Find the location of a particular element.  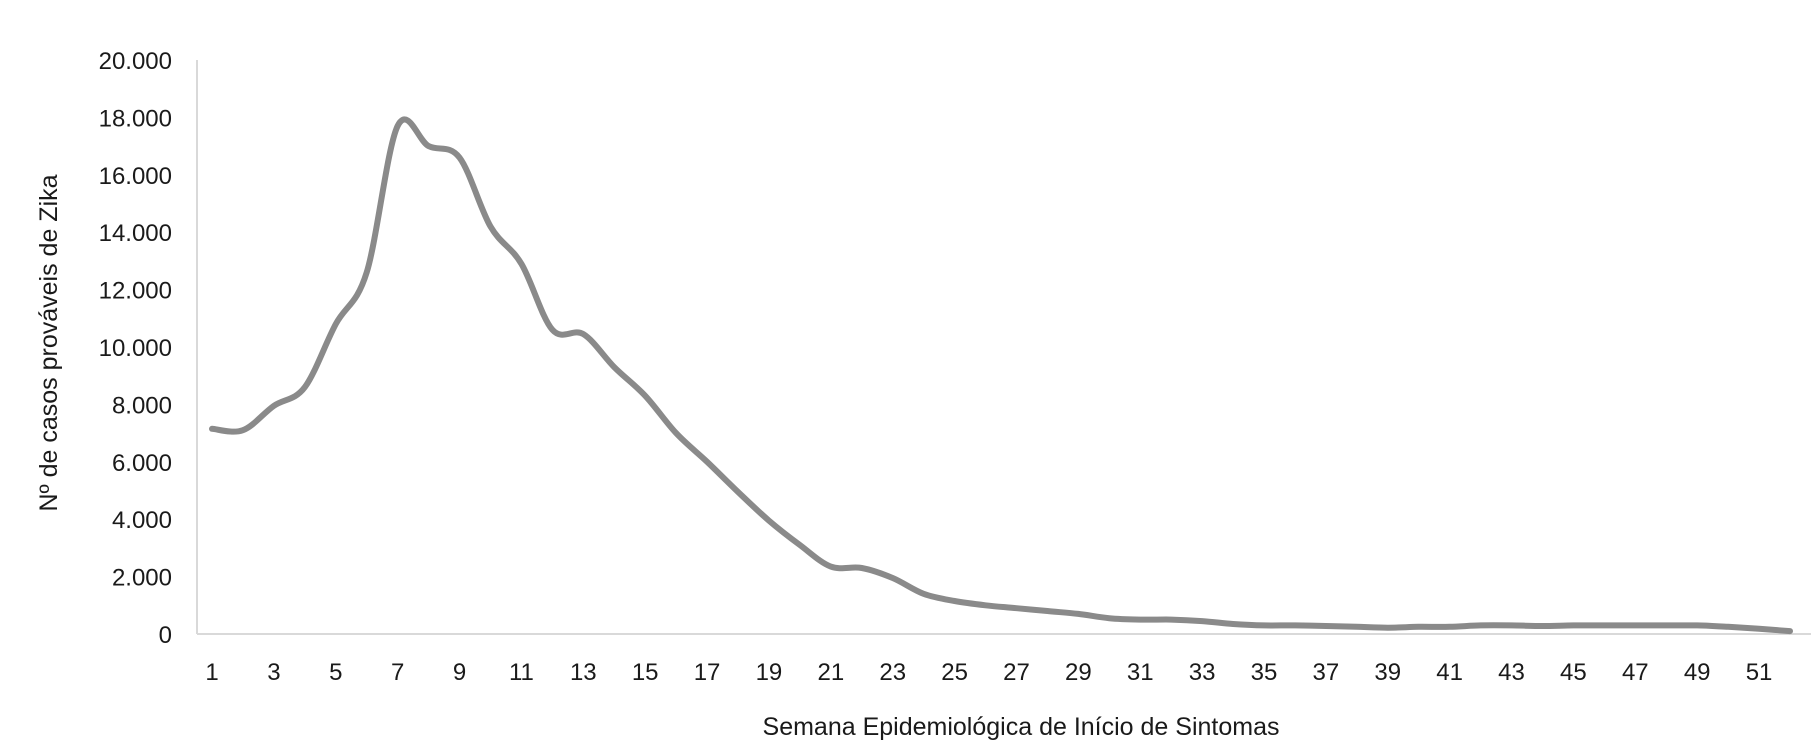

y-tick-label: 18.000 is located at coordinates (135, 118).